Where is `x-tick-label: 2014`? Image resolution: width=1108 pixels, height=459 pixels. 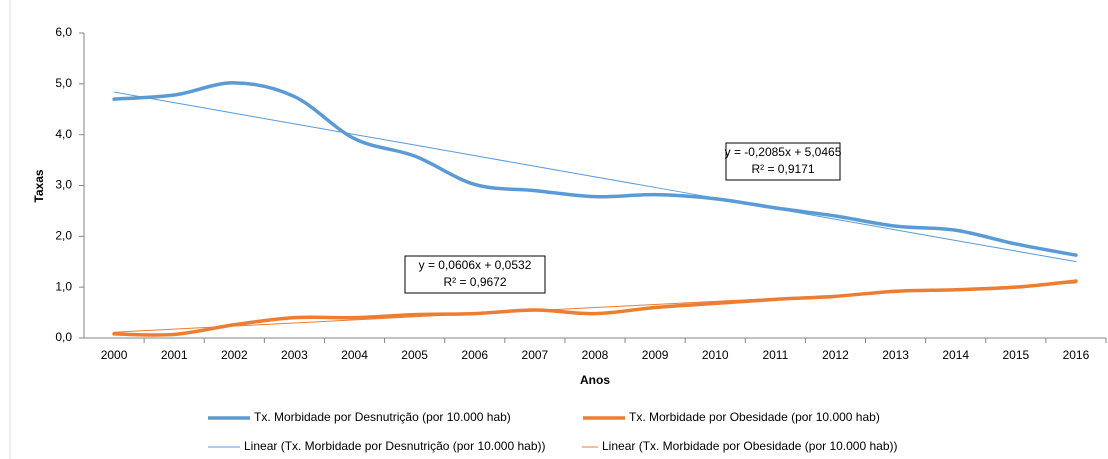 x-tick-label: 2014 is located at coordinates (955, 355).